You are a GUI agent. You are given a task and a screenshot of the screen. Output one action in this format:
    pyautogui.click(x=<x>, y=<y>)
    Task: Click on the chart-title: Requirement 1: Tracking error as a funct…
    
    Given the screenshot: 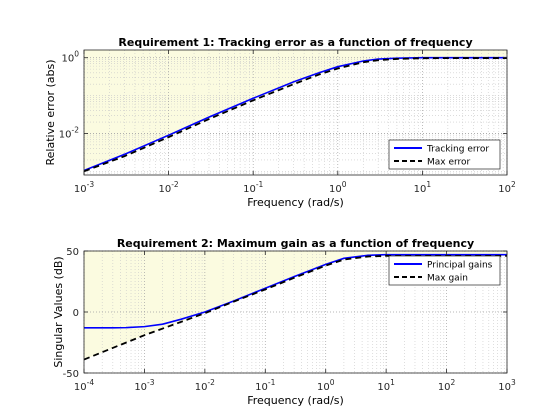 What is the action you would take?
    pyautogui.click(x=295, y=42)
    